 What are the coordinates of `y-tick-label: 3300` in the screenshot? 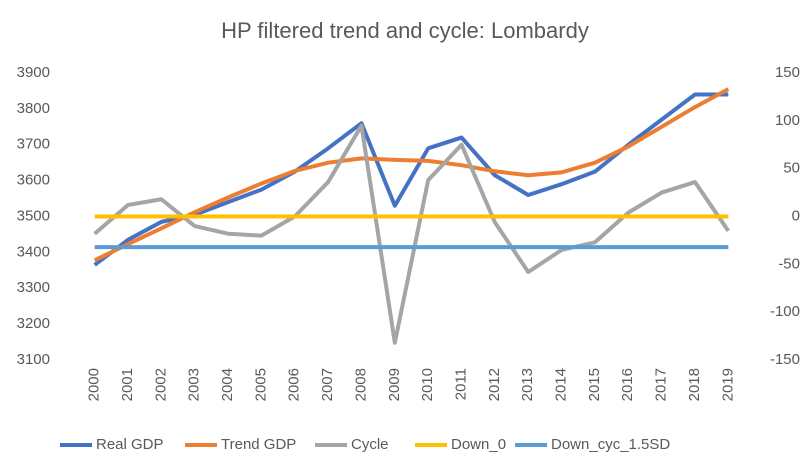 It's located at (33, 287).